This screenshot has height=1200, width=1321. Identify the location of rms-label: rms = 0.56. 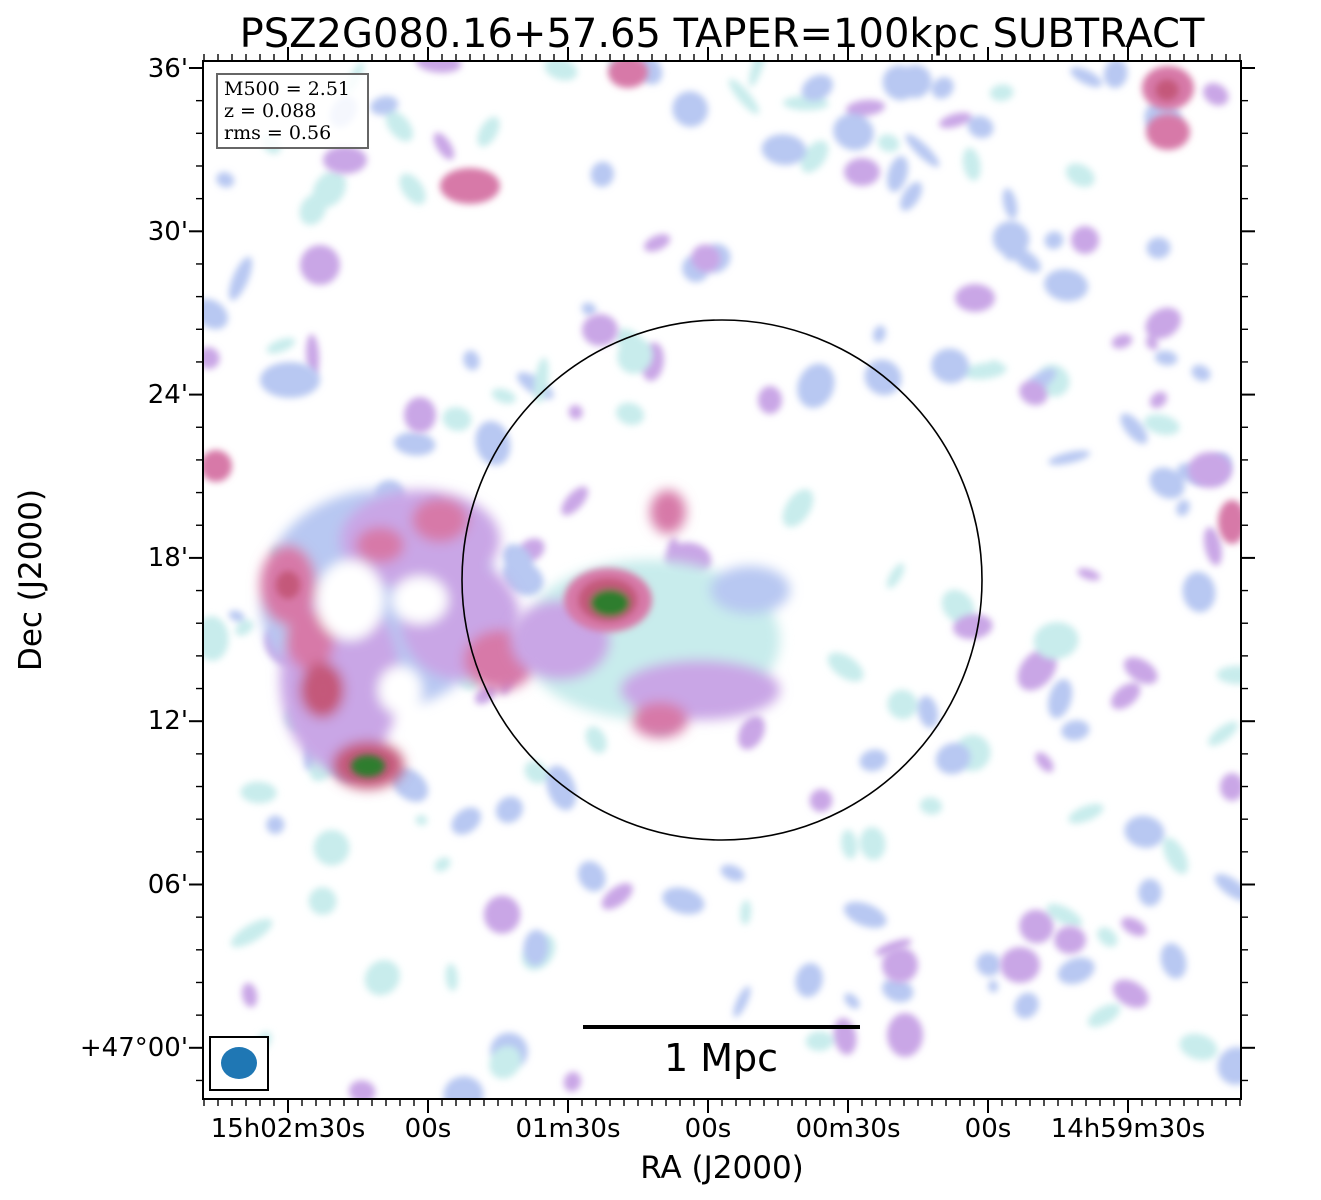
(277, 133).